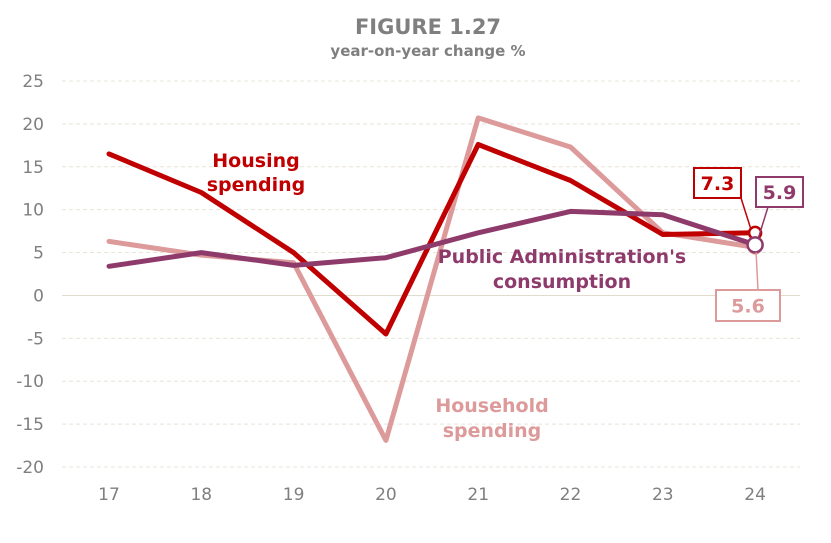 The height and width of the screenshot is (543, 831). I want to click on x-tick-label: 18, so click(201, 495).